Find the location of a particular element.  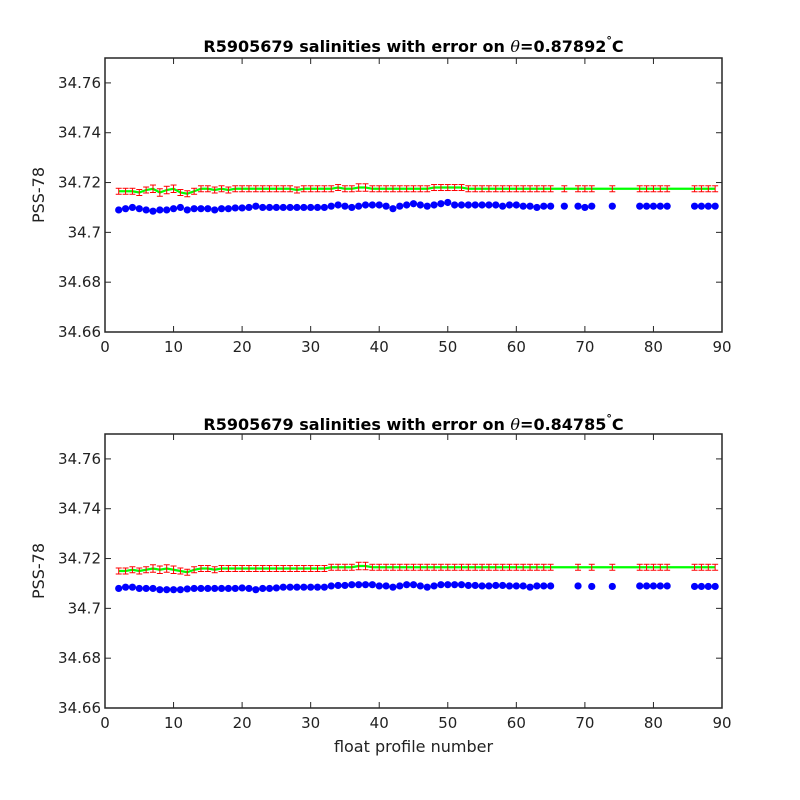

y-tick-label: 34.76 is located at coordinates (79, 83).